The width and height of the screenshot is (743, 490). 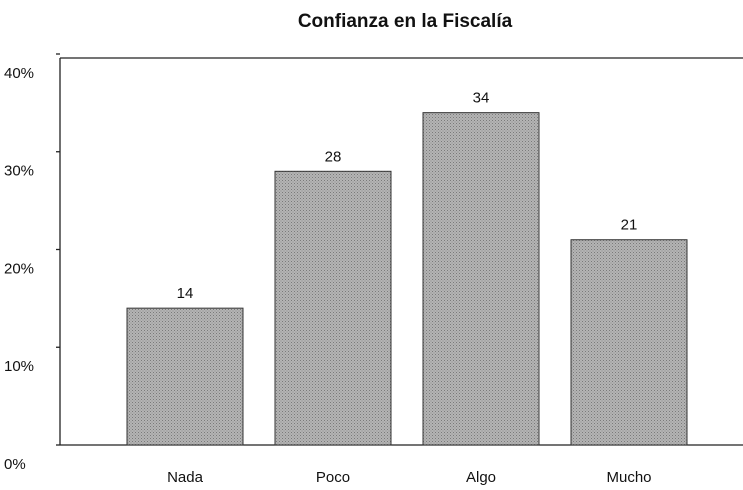 What do you see at coordinates (185, 477) in the screenshot?
I see `x-tick-label: Nada` at bounding box center [185, 477].